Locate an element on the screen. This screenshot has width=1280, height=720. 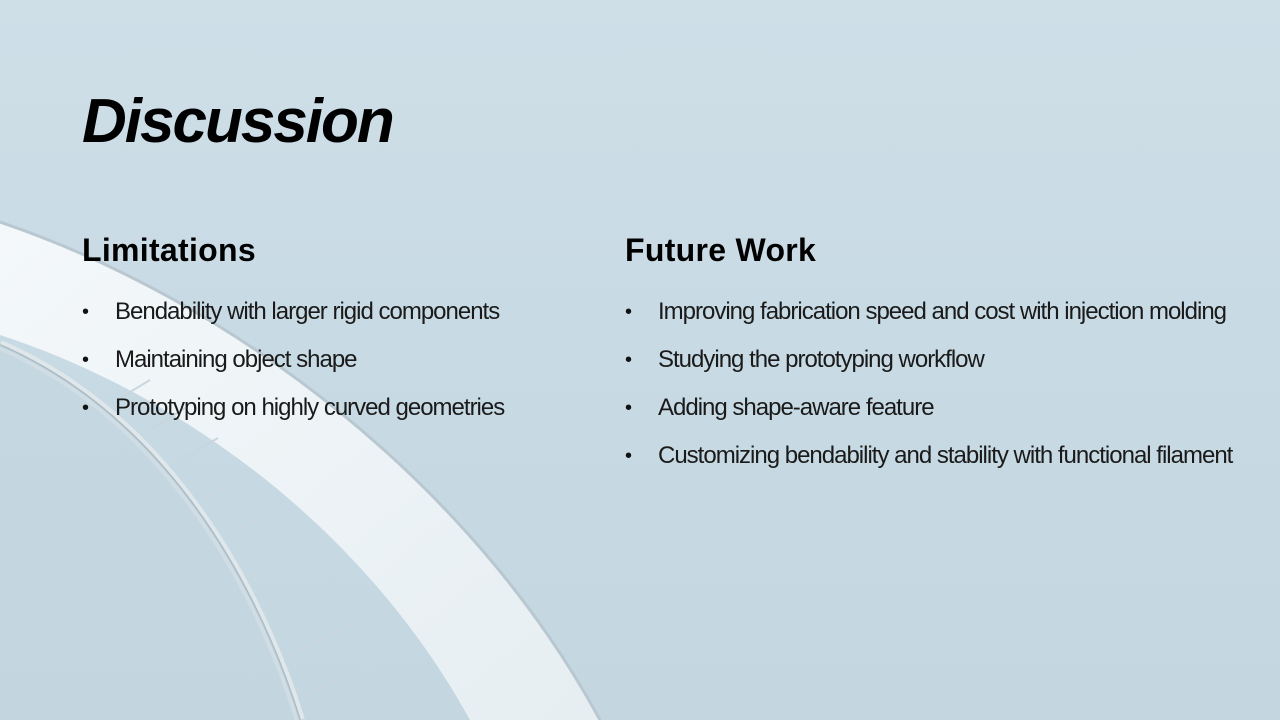
list-item-text: Maintaining object shape is located at coordinates (236, 359).